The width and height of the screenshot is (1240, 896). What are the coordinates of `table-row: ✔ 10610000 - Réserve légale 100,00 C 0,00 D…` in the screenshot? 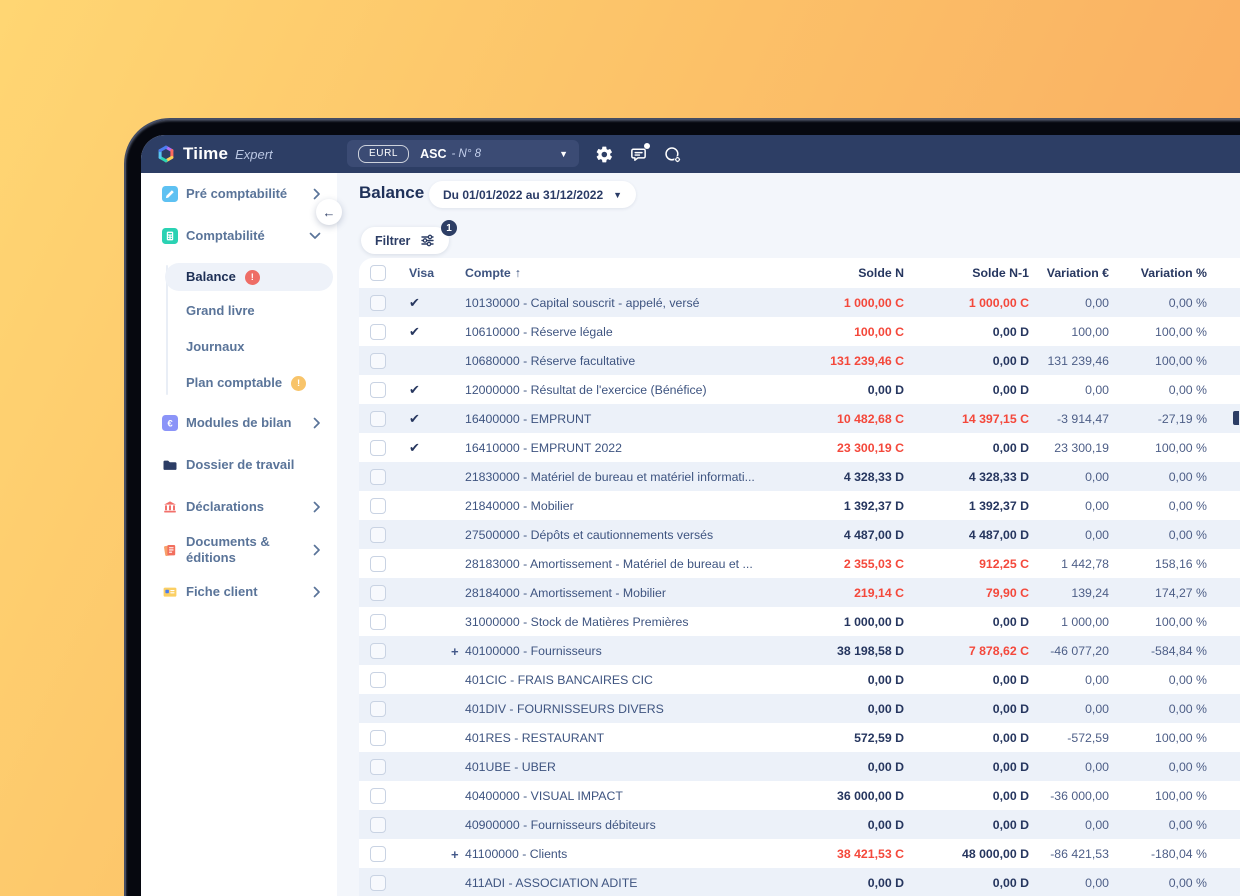 It's located at (799, 331).